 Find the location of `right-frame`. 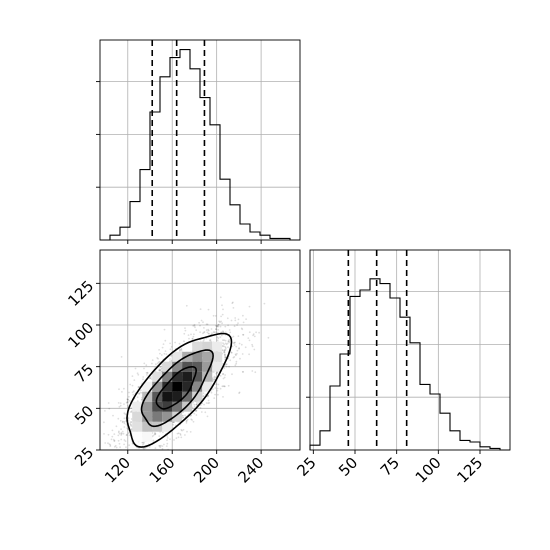

right-frame is located at coordinates (410, 350).